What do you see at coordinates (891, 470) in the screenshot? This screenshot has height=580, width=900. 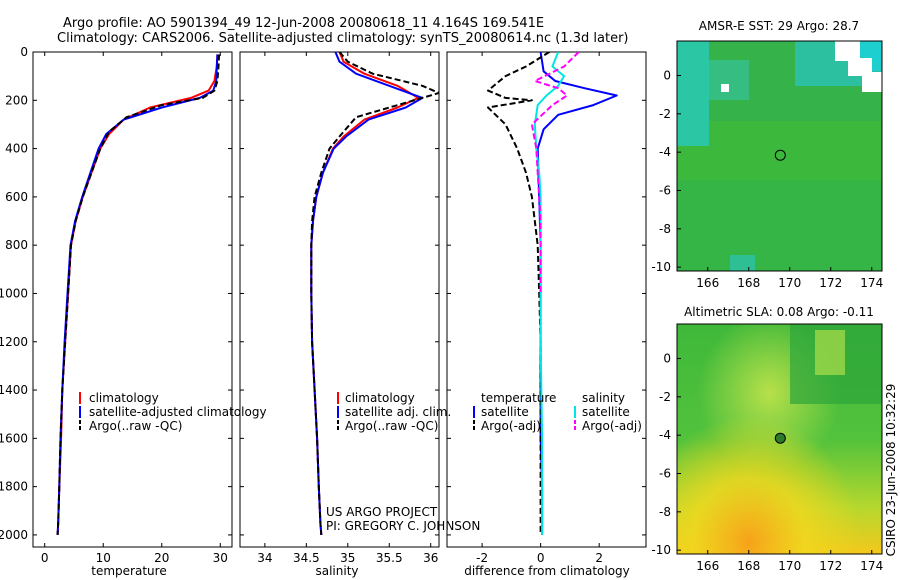 I see `timestamp-stamp: CSIRO 23-Jun-2008 10:32:29` at bounding box center [891, 470].